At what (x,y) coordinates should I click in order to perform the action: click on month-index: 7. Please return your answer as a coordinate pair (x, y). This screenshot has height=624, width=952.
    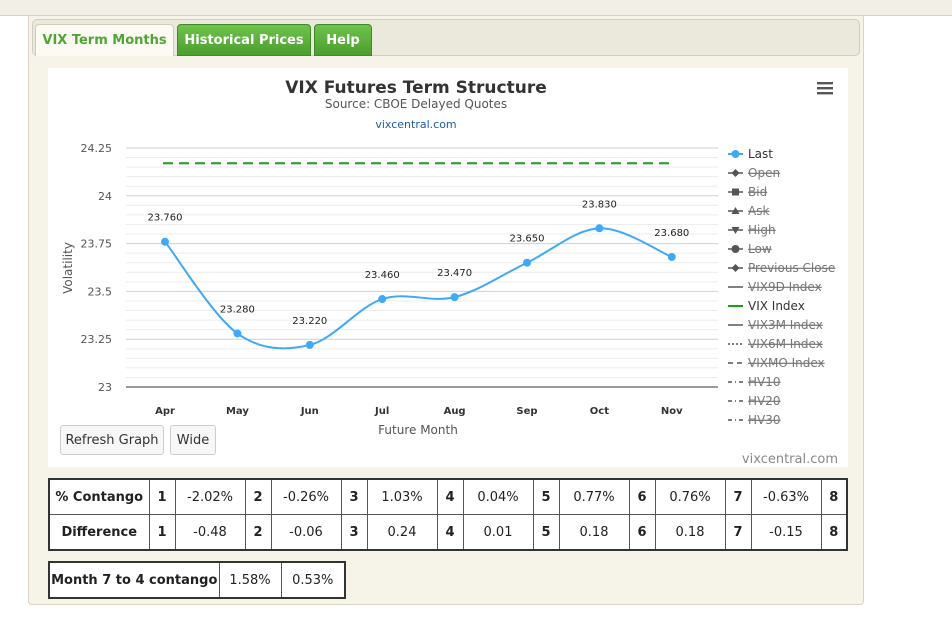
    Looking at the image, I should click on (738, 532).